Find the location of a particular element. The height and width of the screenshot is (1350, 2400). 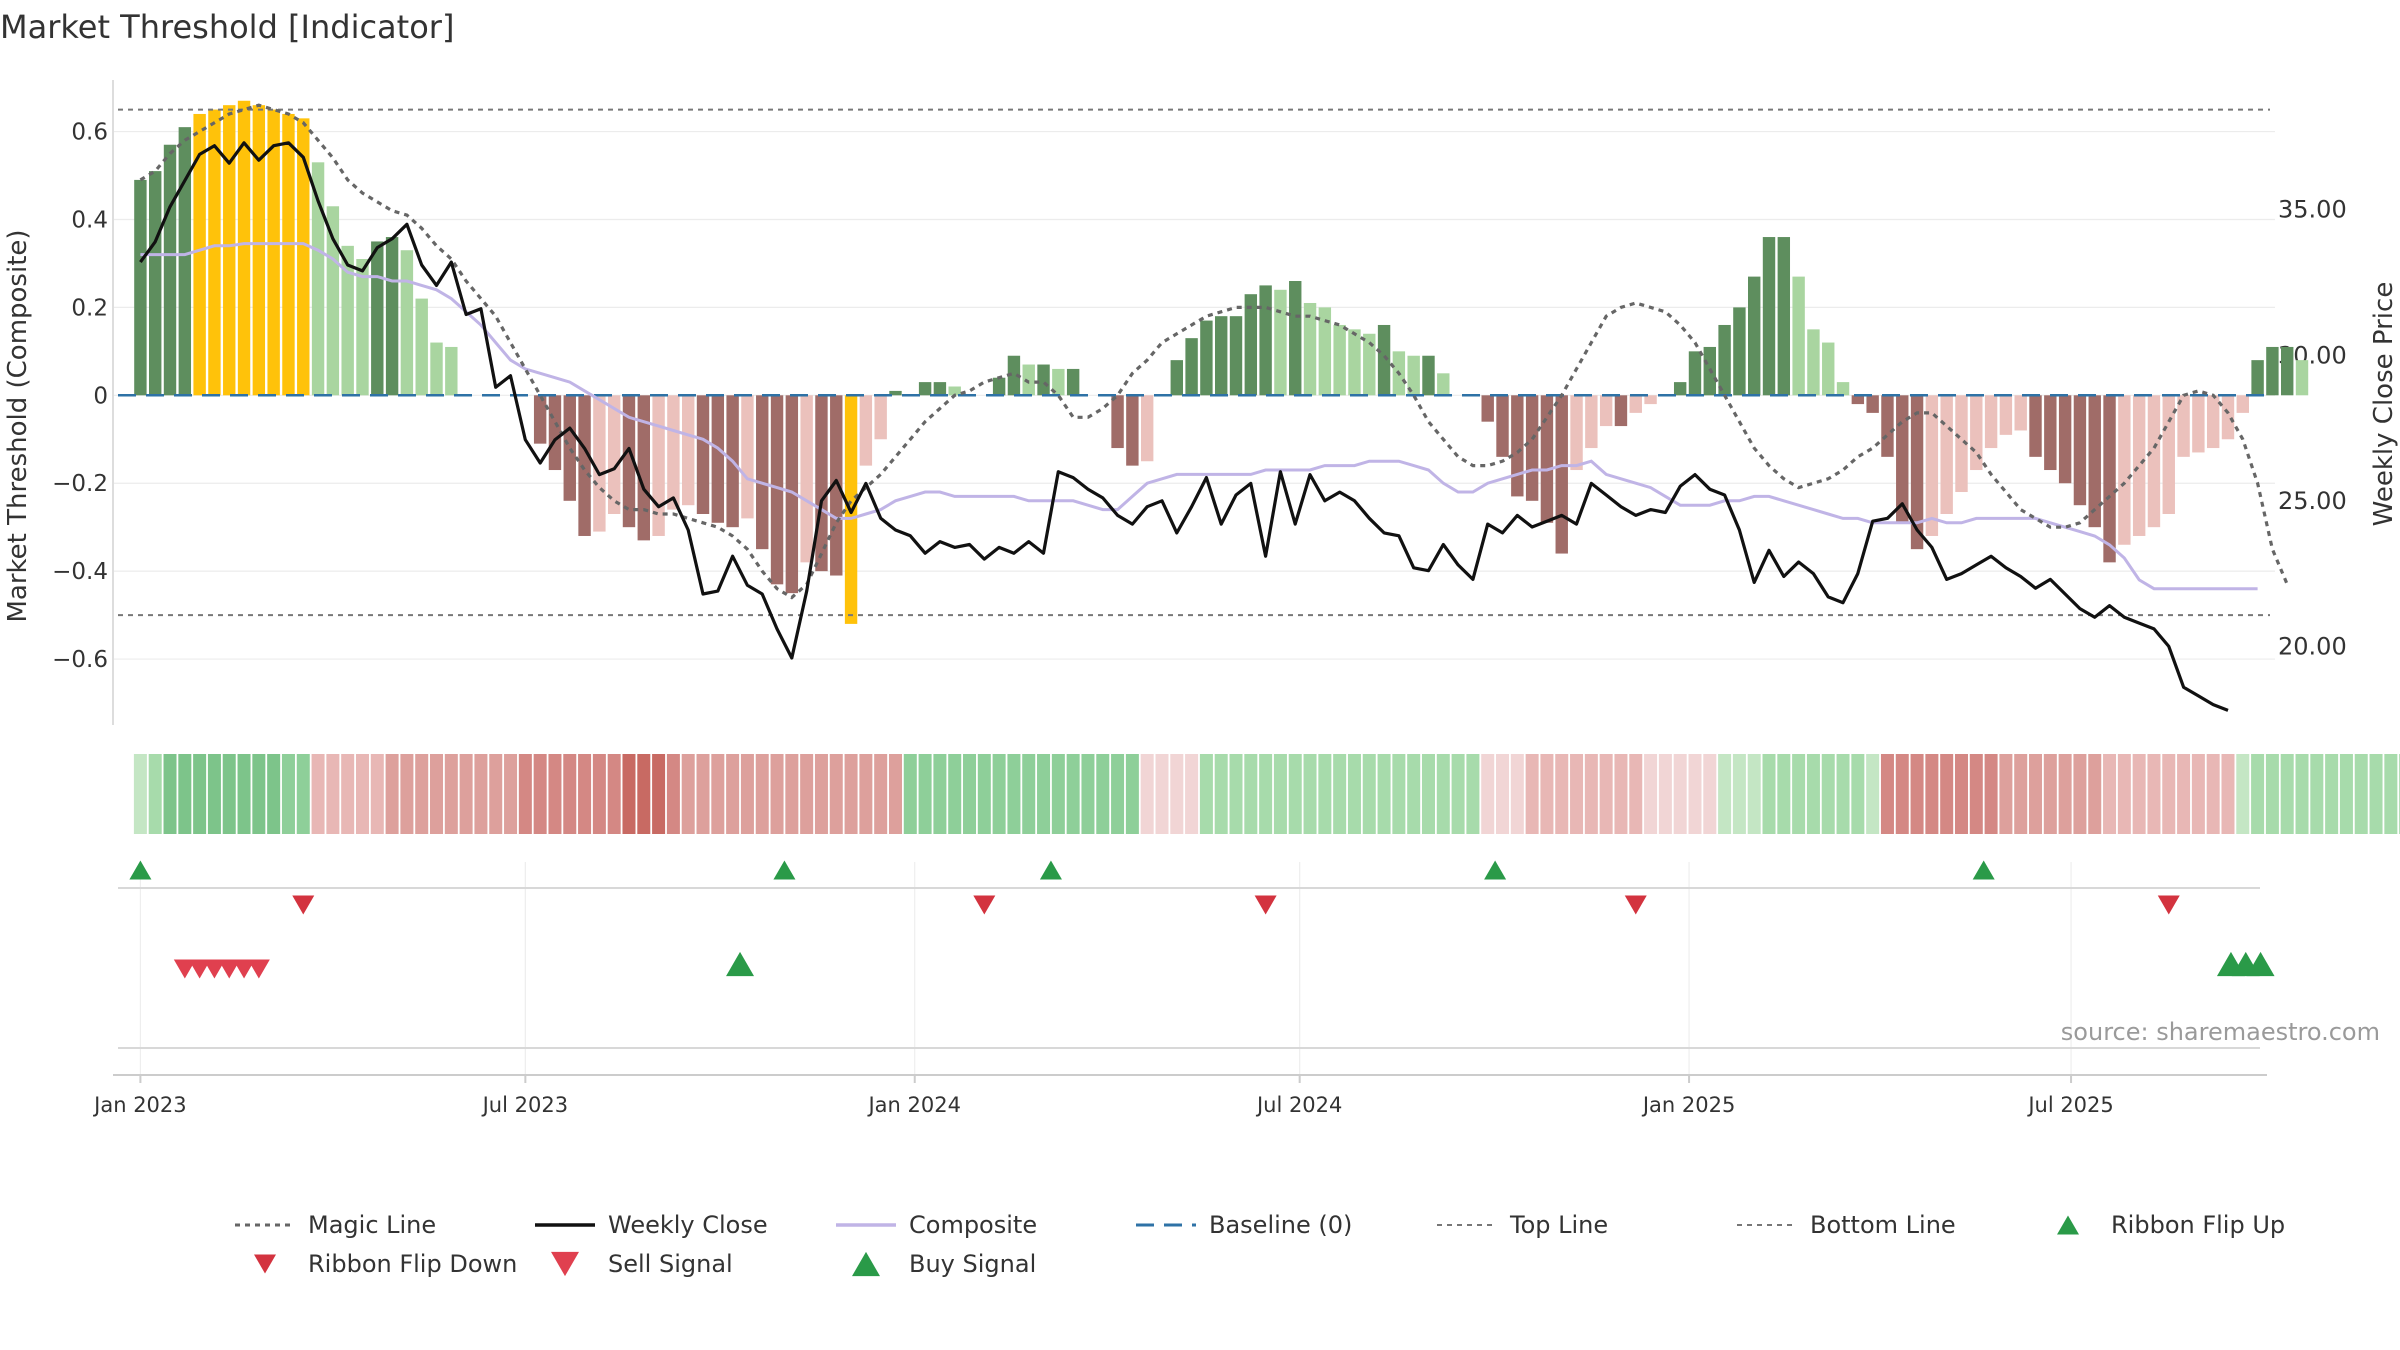

legend-label: Buy Signal is located at coordinates (972, 1264).